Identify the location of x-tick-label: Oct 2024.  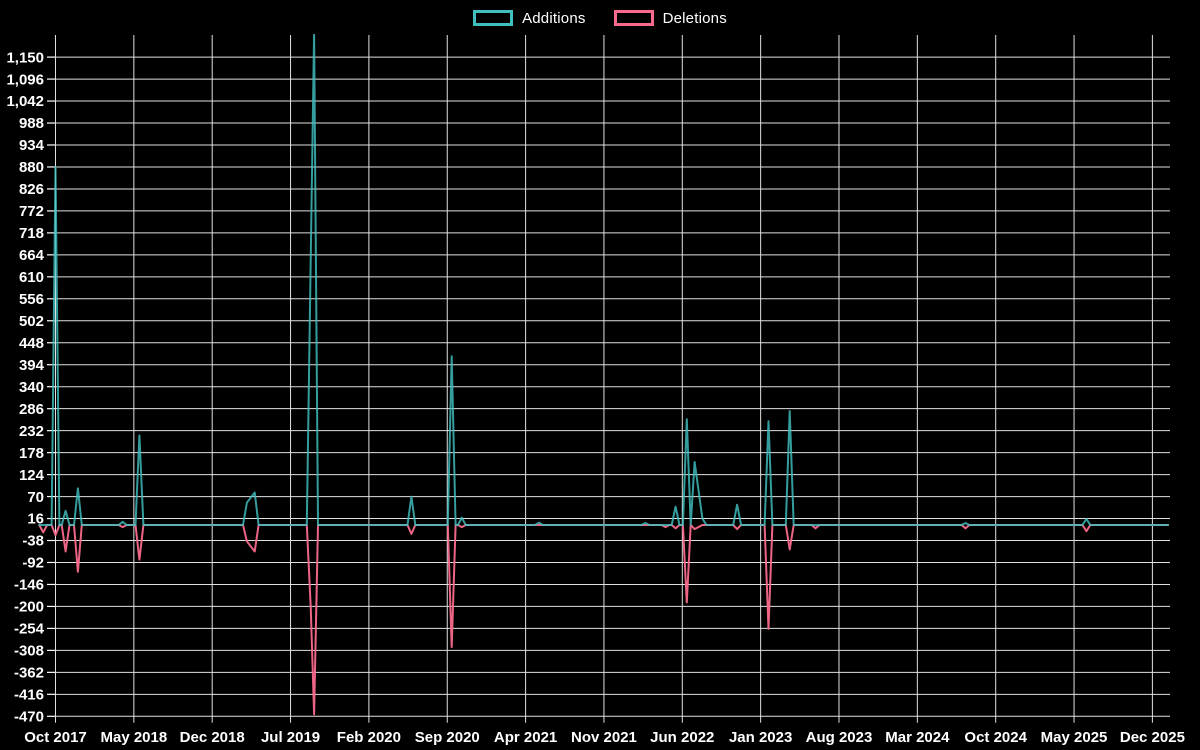
(995, 737).